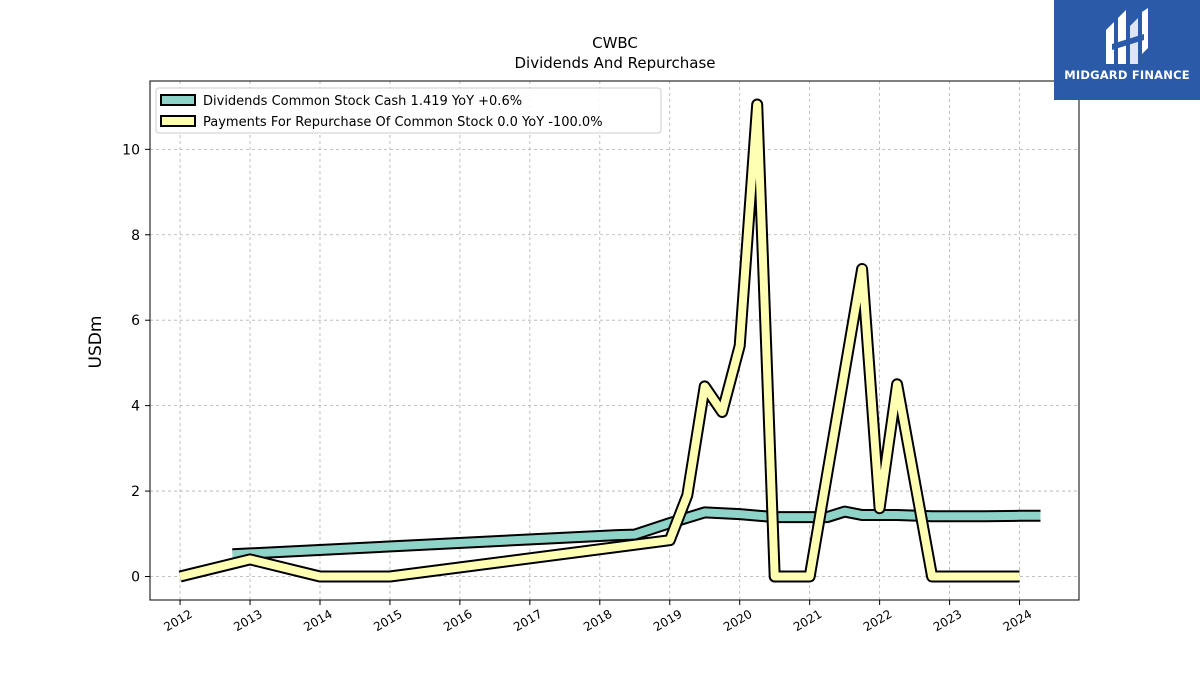 The width and height of the screenshot is (1200, 675). Describe the element at coordinates (1127, 36) in the screenshot. I see `logo-mark-icon` at that location.